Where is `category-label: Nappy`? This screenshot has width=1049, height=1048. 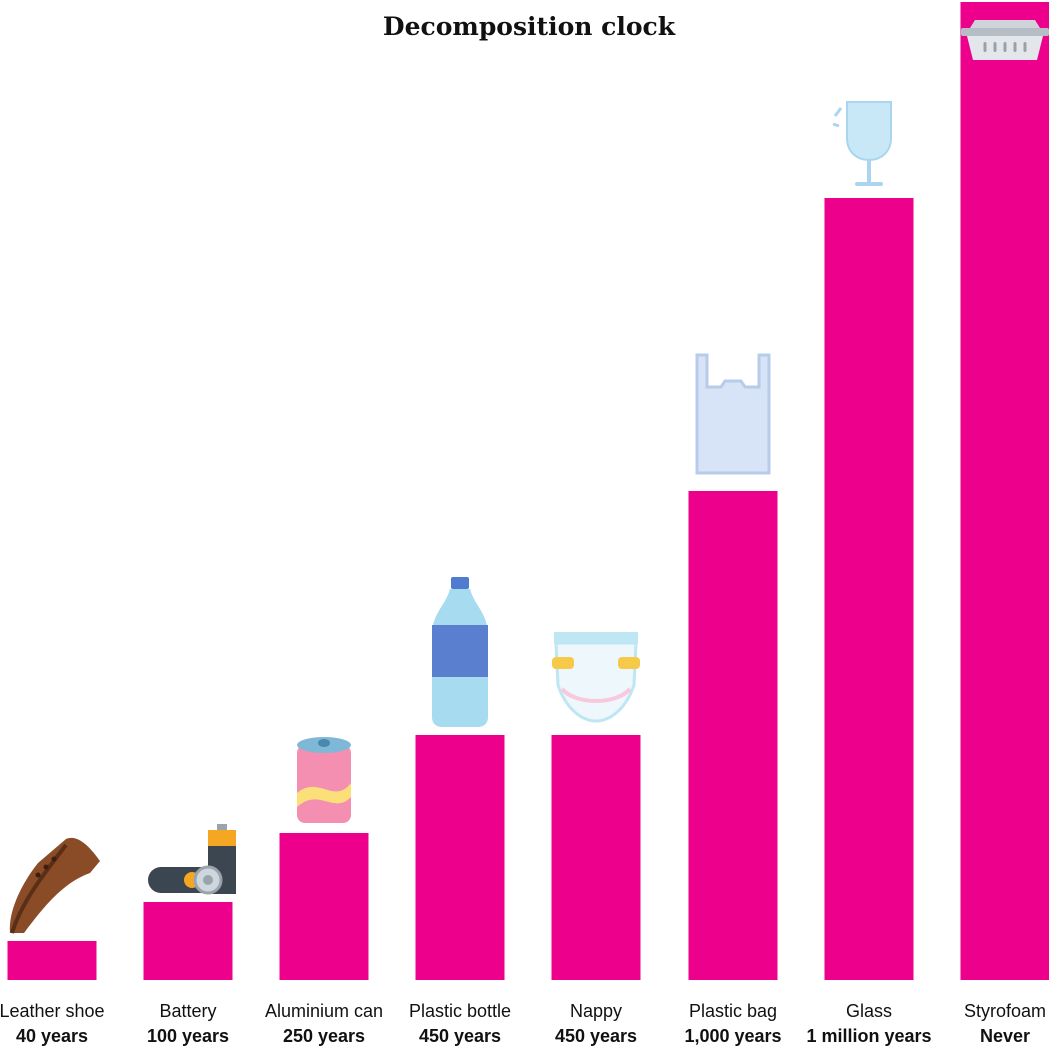 category-label: Nappy is located at coordinates (596, 1011).